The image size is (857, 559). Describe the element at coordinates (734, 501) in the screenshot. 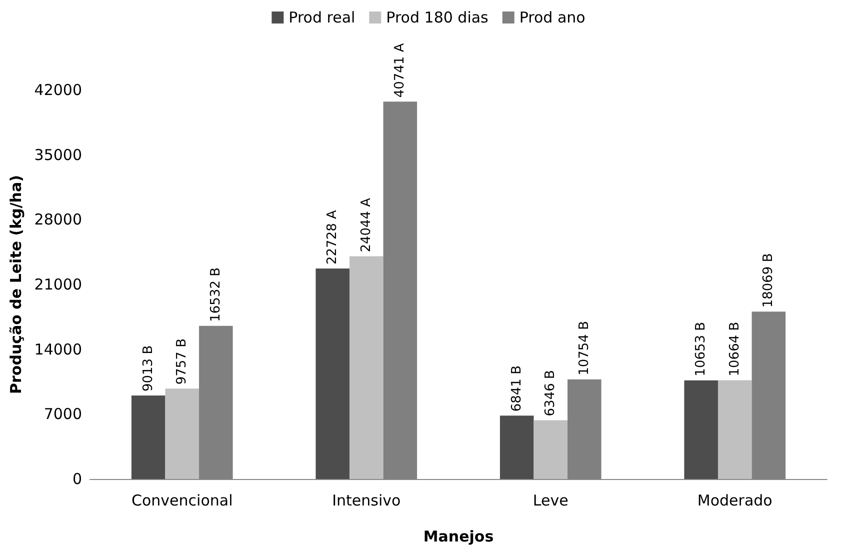

I see `x-tick-label: Moderado` at that location.